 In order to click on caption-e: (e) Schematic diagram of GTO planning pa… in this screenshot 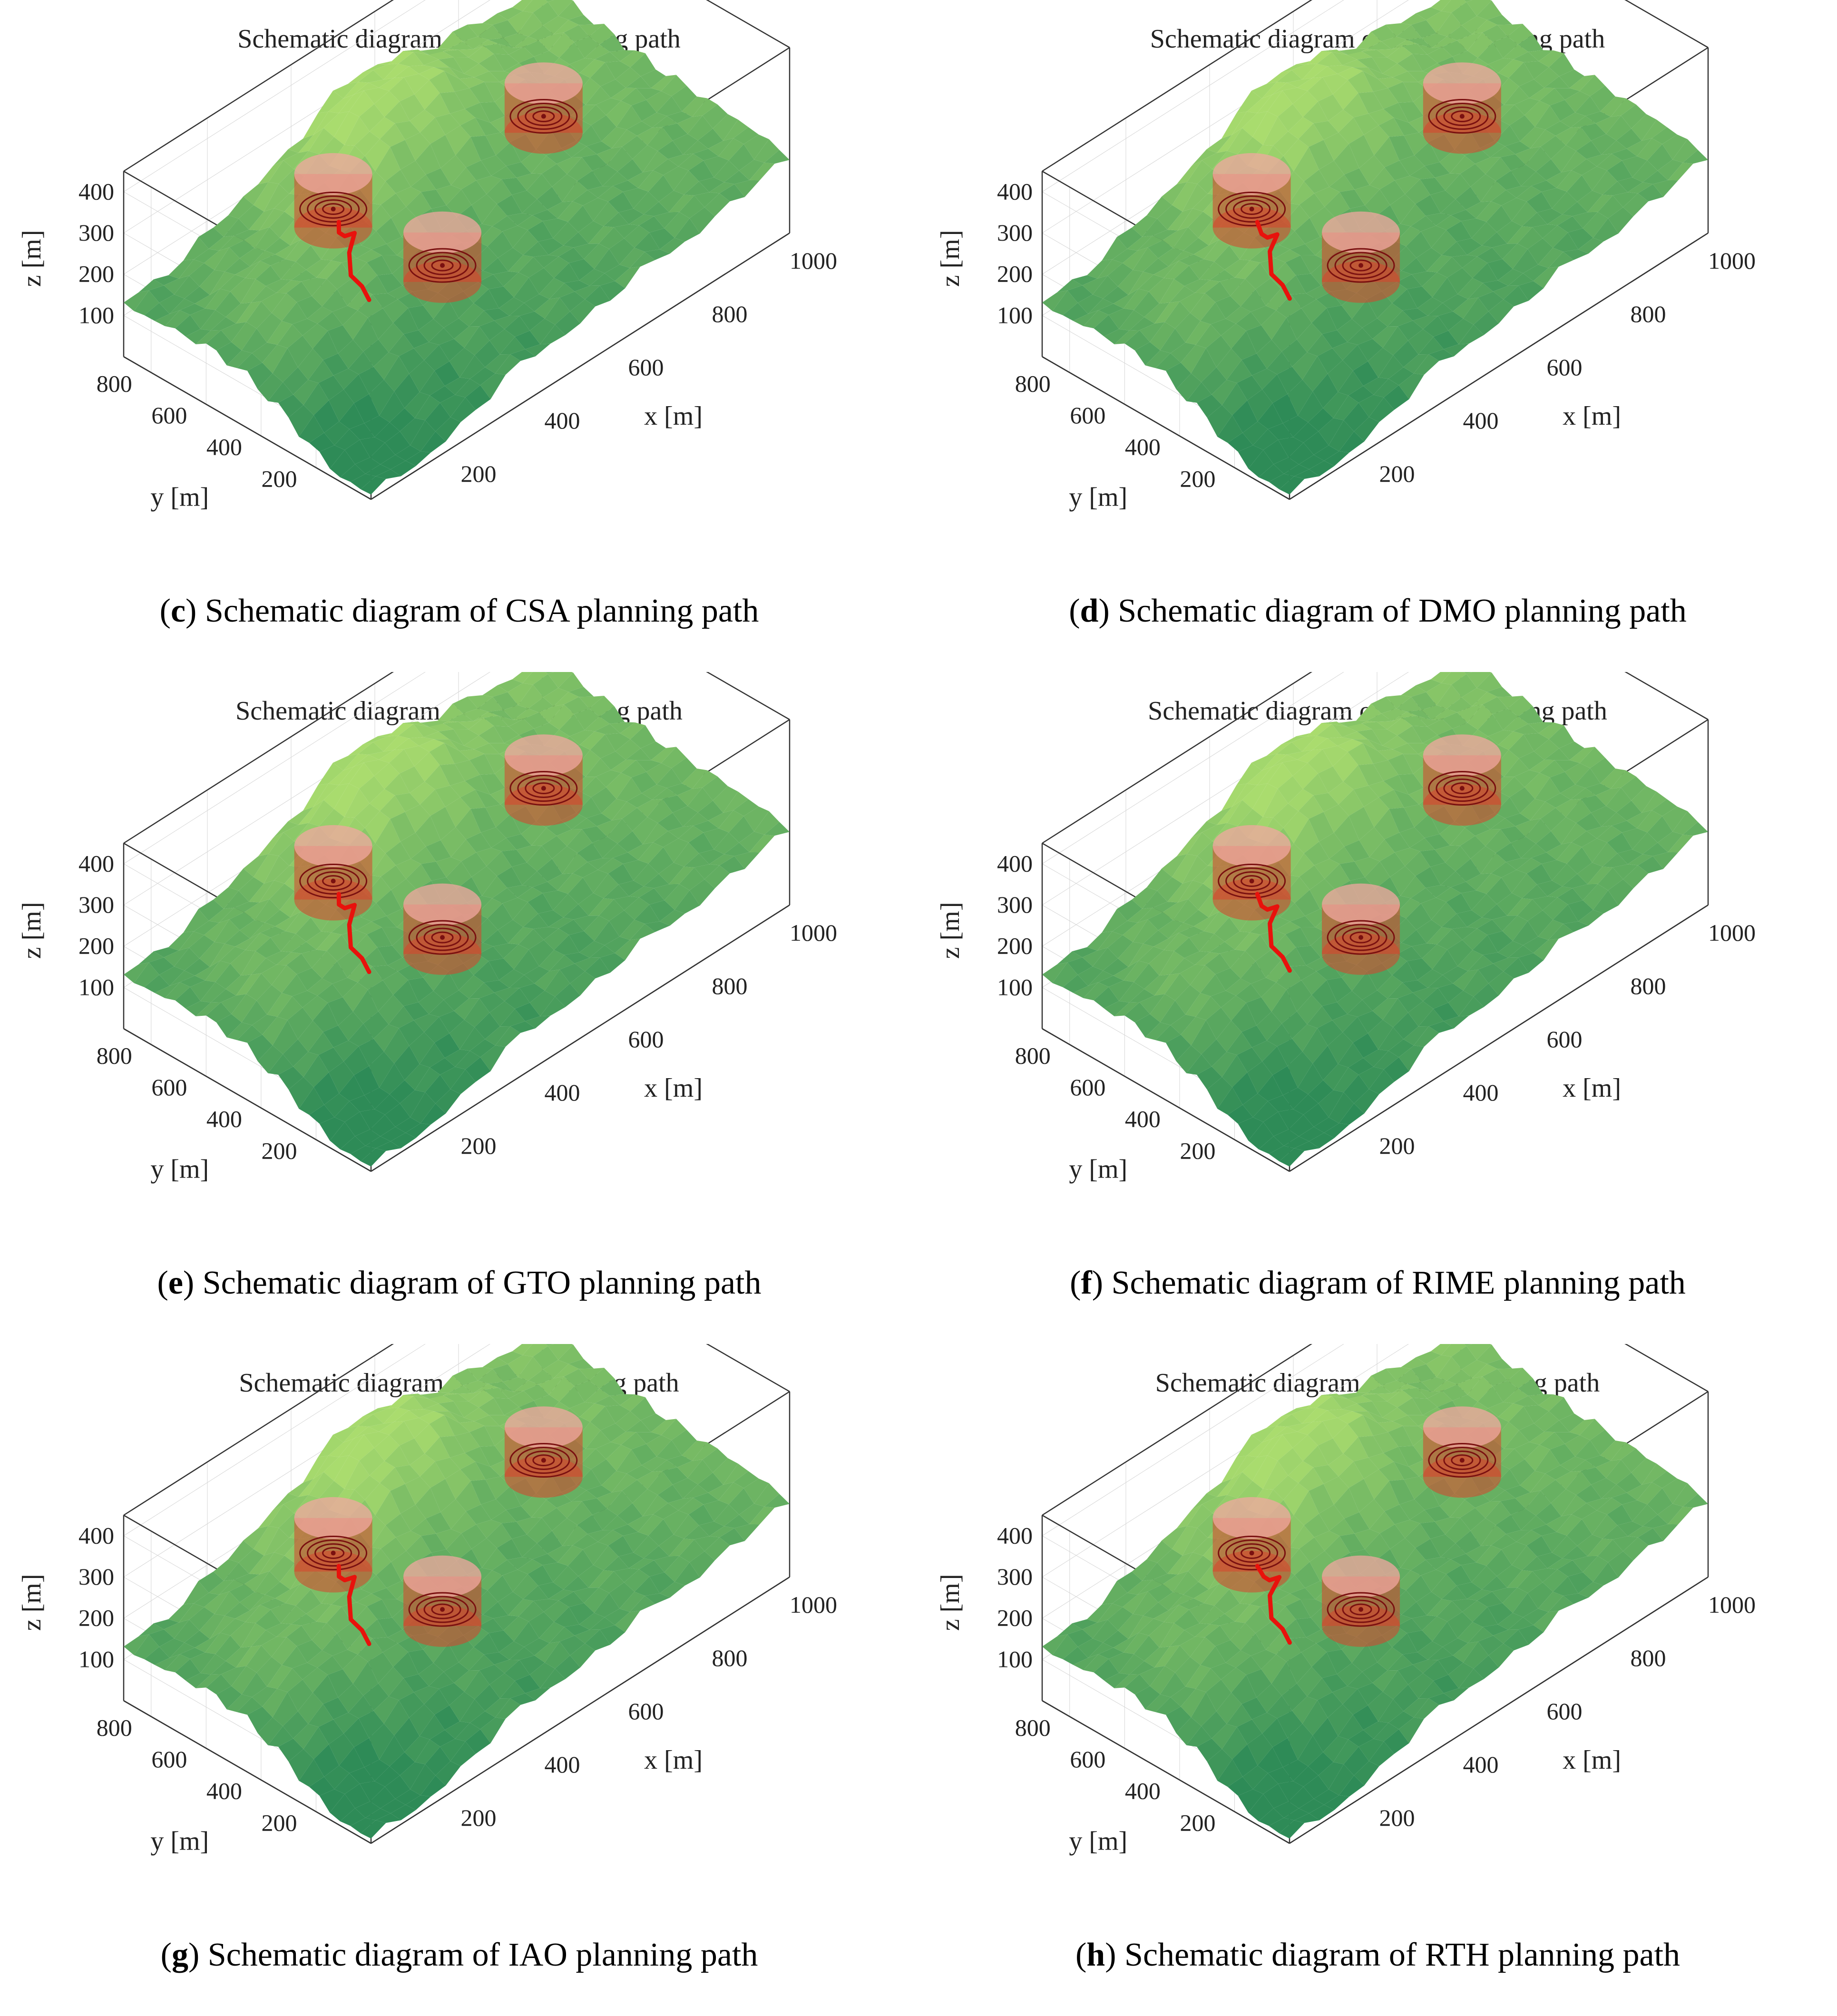, I will do `click(459, 1283)`.